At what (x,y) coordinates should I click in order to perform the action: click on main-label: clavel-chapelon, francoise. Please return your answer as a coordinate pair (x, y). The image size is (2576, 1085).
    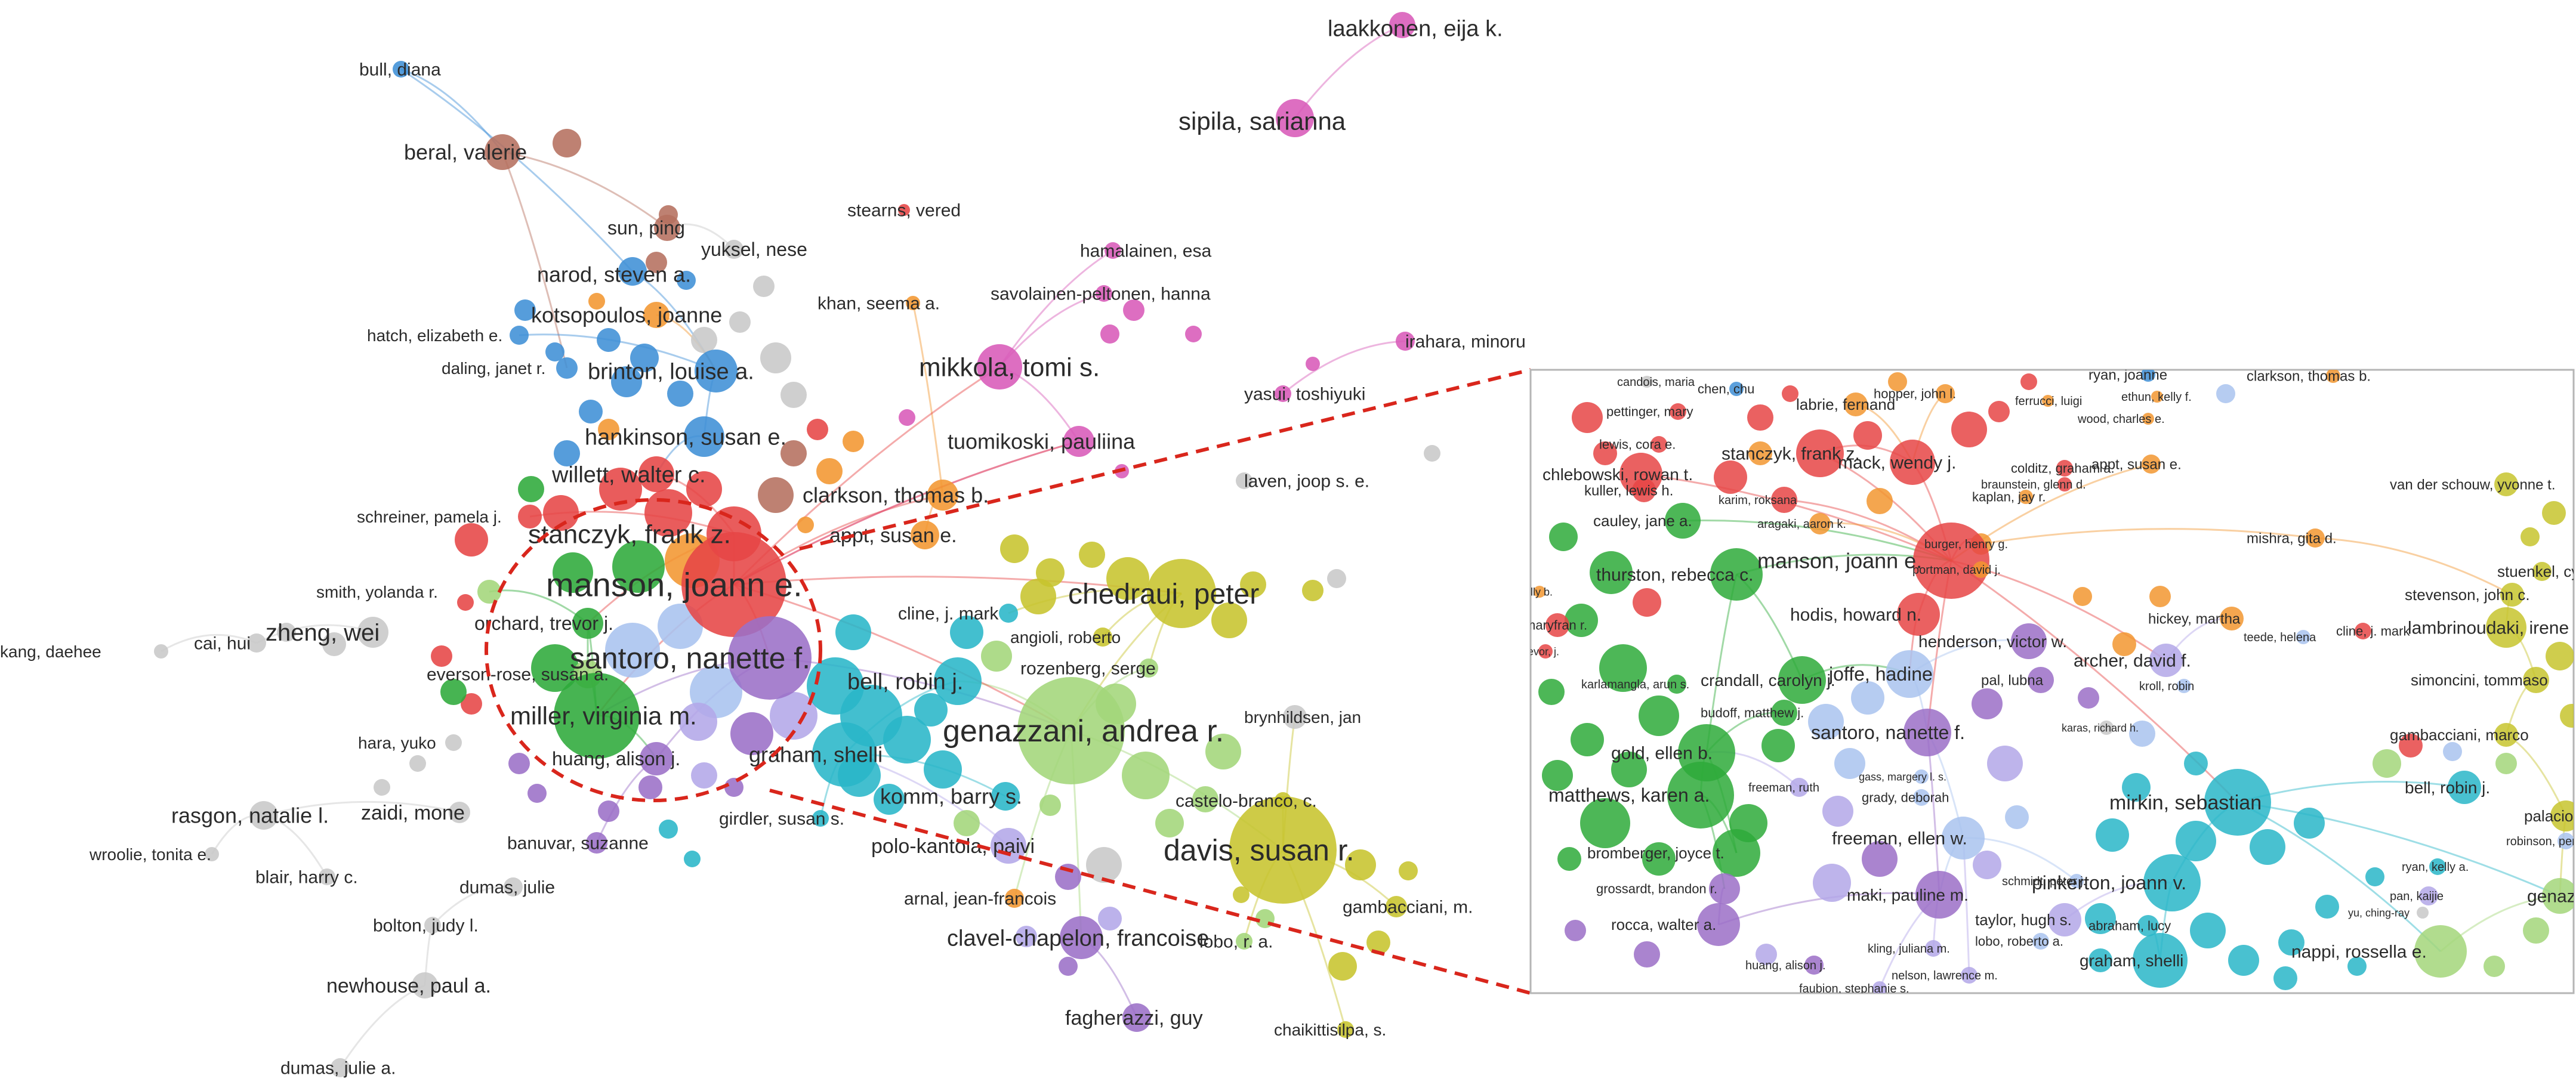
    Looking at the image, I should click on (1078, 938).